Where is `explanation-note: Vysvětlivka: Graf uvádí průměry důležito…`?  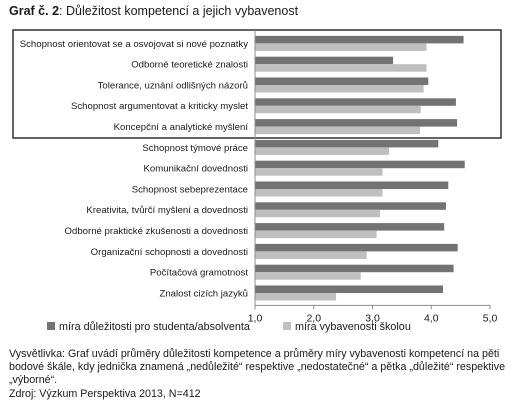 explanation-note: Vysvětlivka: Graf uvádí průměry důležito… is located at coordinates (257, 367).